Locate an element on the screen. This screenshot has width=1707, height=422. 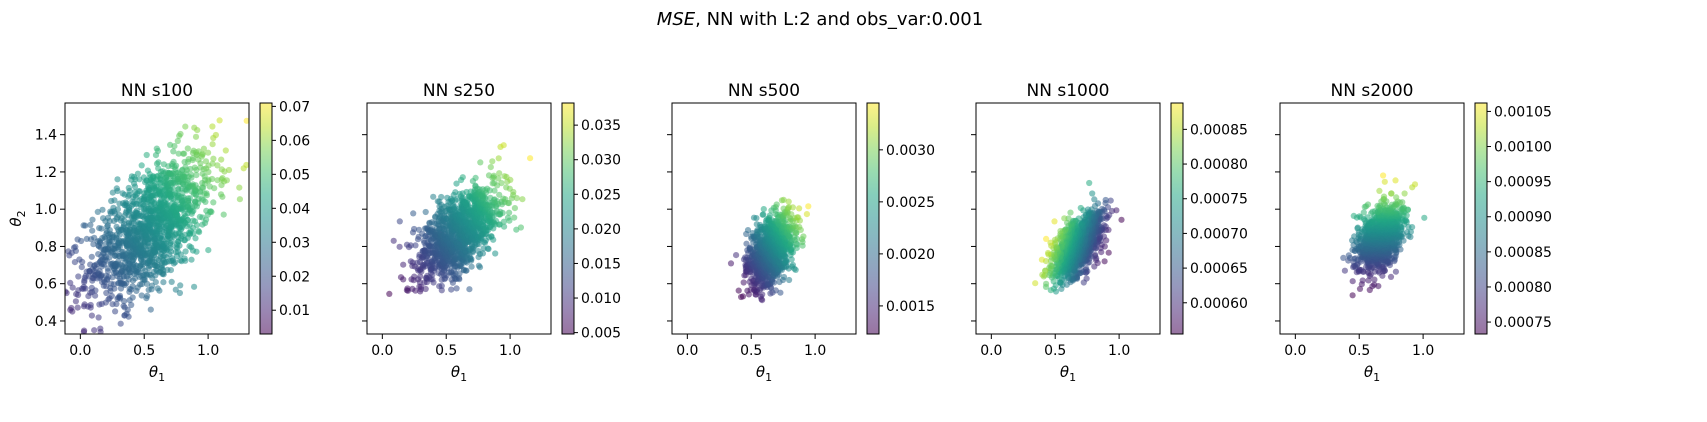
colorbar-gradient is located at coordinates (873, 218).